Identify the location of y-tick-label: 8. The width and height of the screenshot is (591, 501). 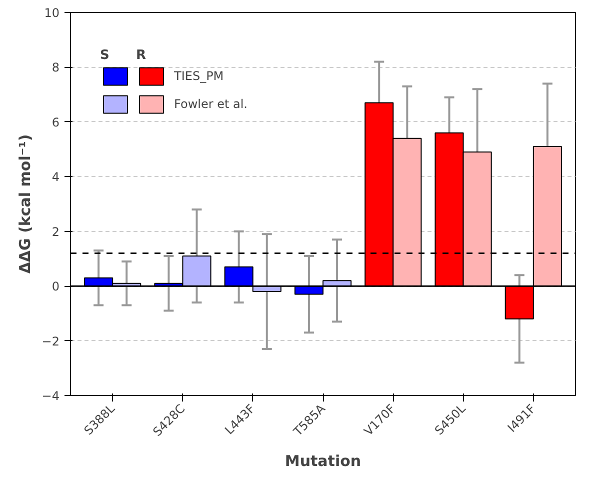
(56, 67).